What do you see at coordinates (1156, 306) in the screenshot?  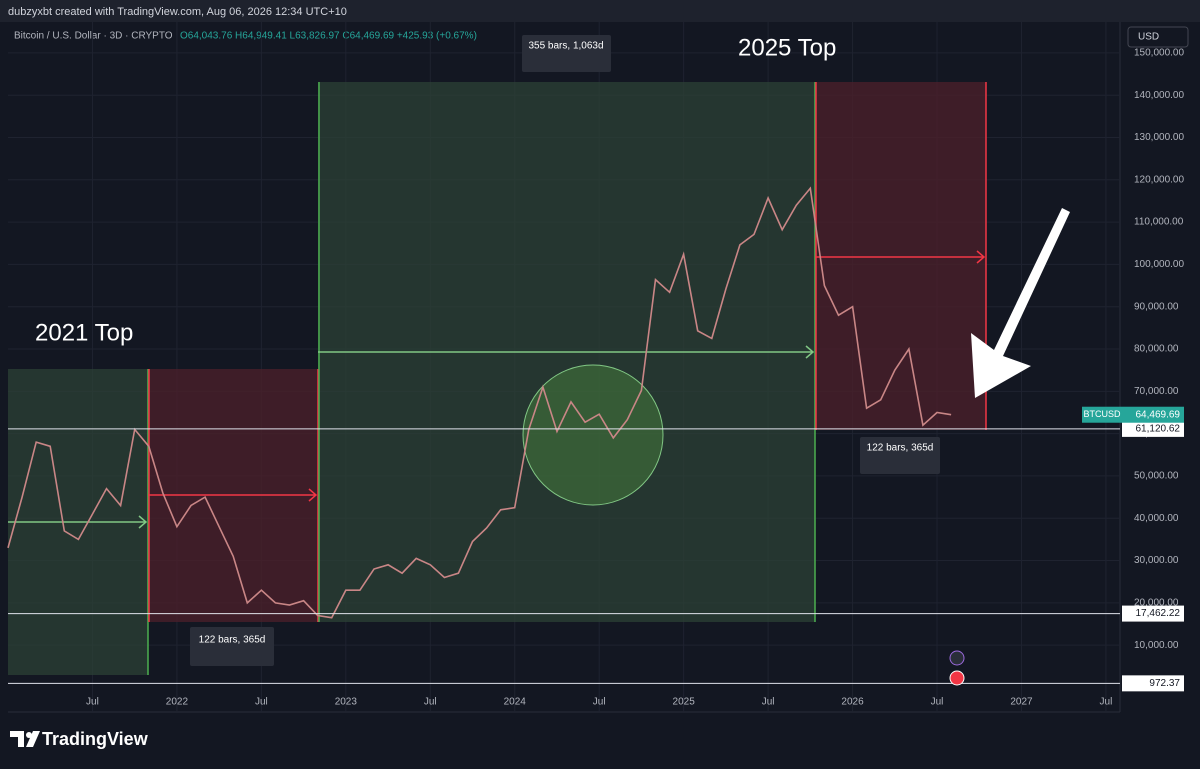 I see `y-tick-label: 90,000.00` at bounding box center [1156, 306].